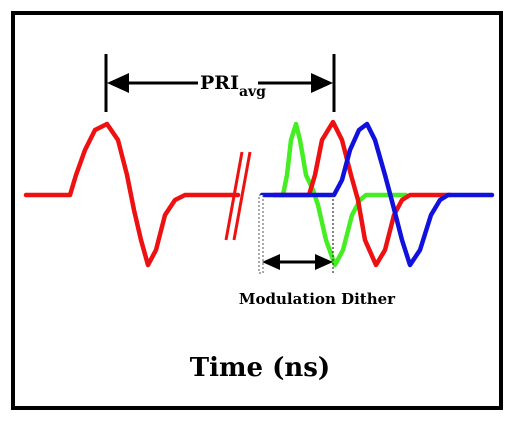  Describe the element at coordinates (118, 83) in the screenshot. I see `pri-arrowhead-left` at that location.